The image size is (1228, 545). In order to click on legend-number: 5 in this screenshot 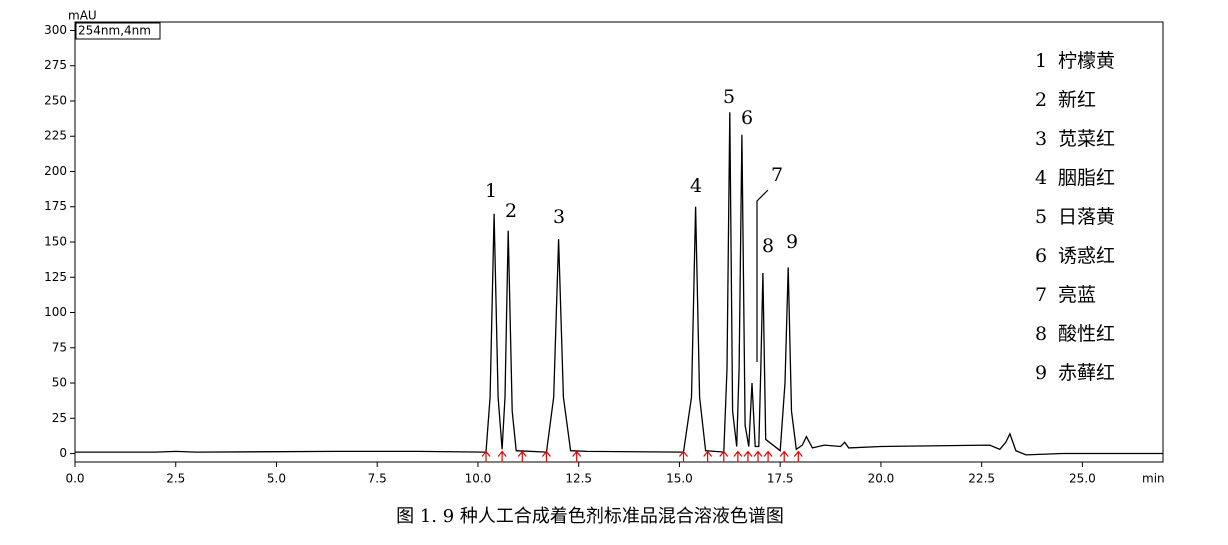, I will do `click(1041, 217)`.